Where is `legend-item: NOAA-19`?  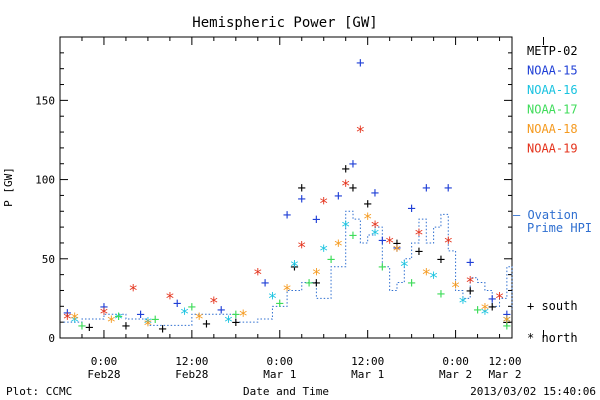 legend-item: NOAA-19 is located at coordinates (552, 149).